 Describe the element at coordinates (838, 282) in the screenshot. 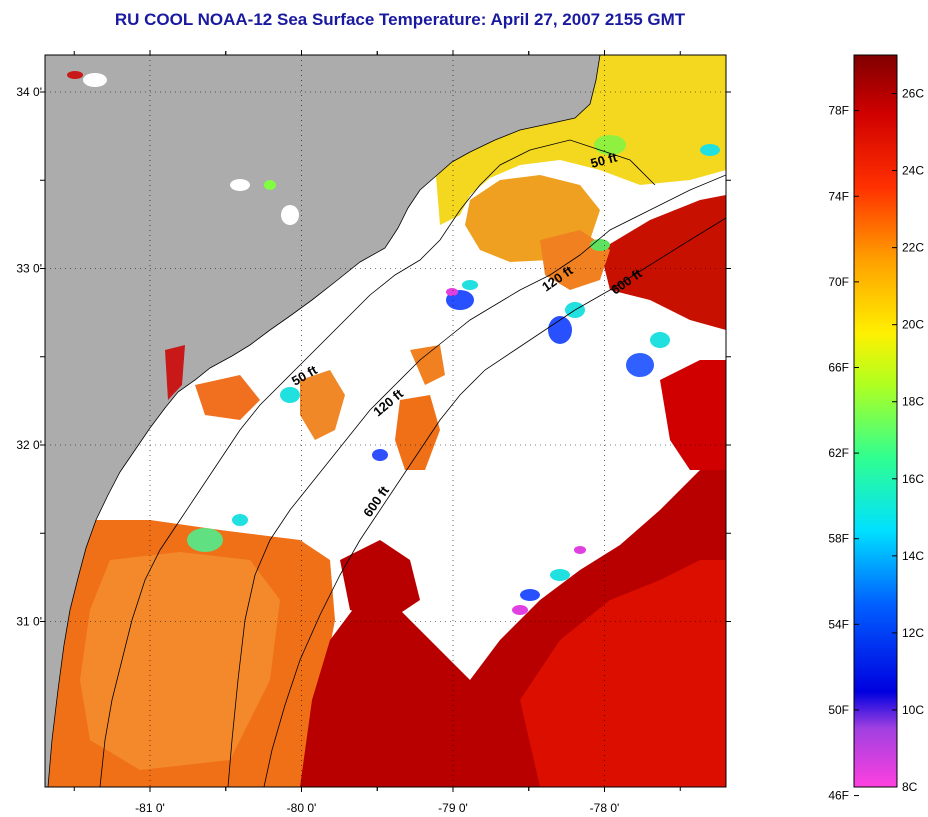

I see `fahrenheit-label: 70F` at that location.